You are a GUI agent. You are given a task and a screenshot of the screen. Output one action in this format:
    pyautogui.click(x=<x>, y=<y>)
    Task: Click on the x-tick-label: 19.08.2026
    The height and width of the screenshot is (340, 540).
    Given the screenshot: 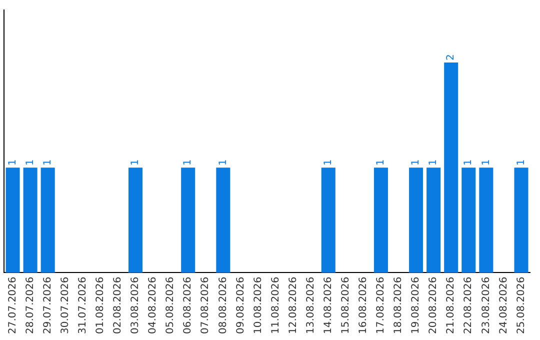 What is the action you would take?
    pyautogui.click(x=416, y=305)
    